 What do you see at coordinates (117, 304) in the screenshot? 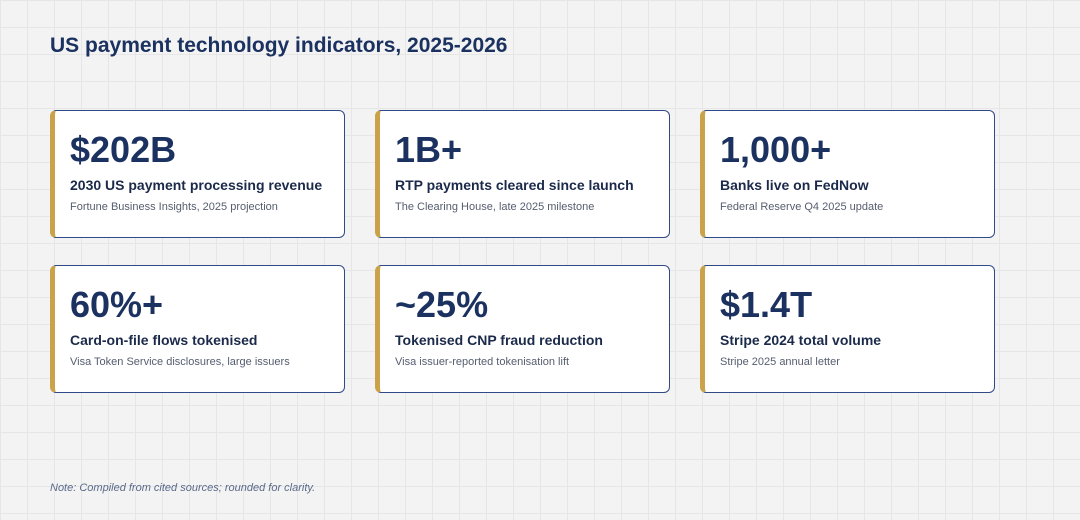
I see `kpi-value: 60%+` at bounding box center [117, 304].